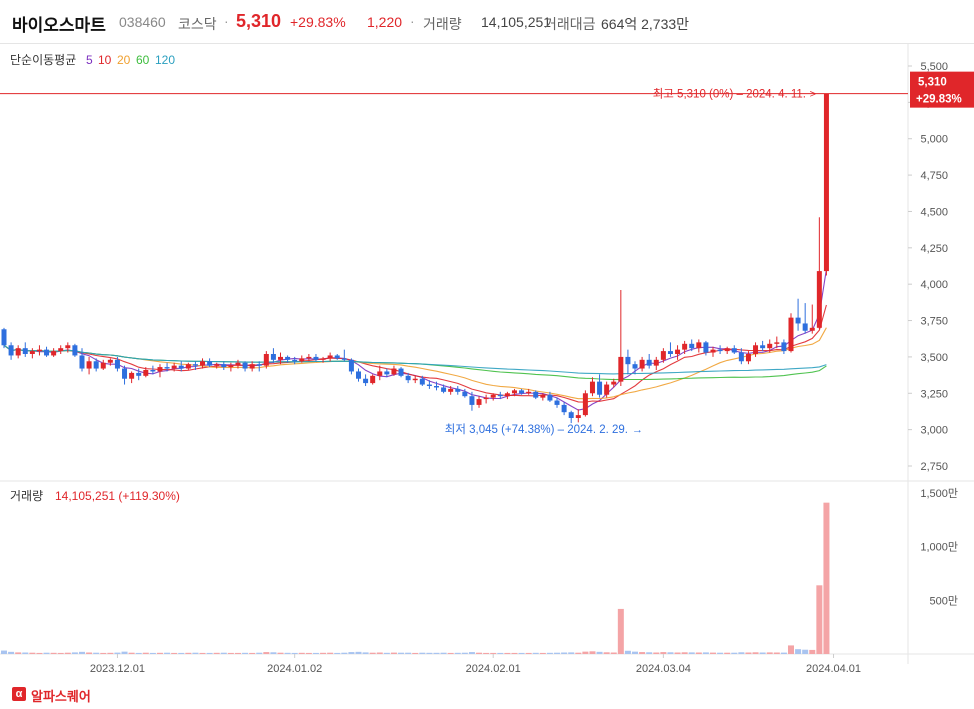 The width and height of the screenshot is (974, 709). I want to click on volume-tick-label: 1,500만, so click(939, 493).